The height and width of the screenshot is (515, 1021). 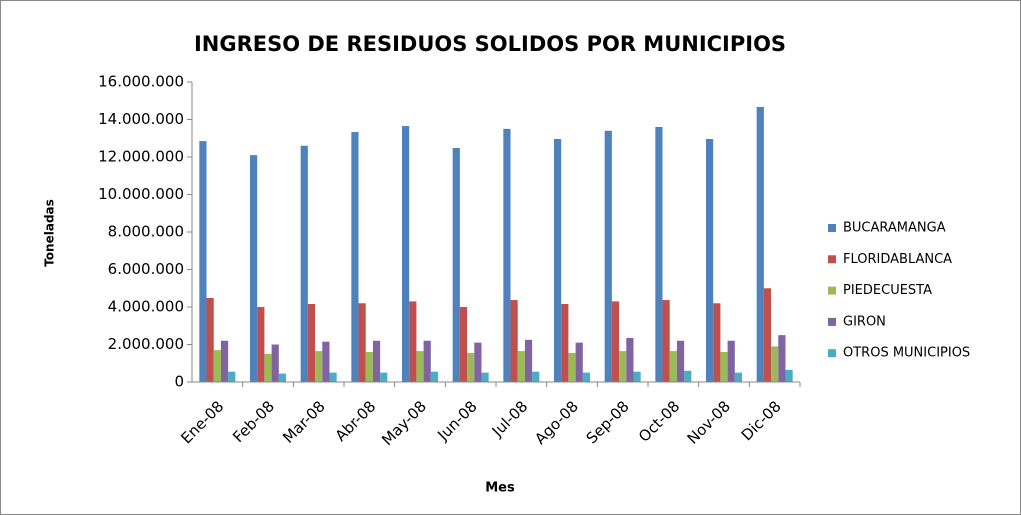 I want to click on legend-label: PIEDECUESTA, so click(x=887, y=290).